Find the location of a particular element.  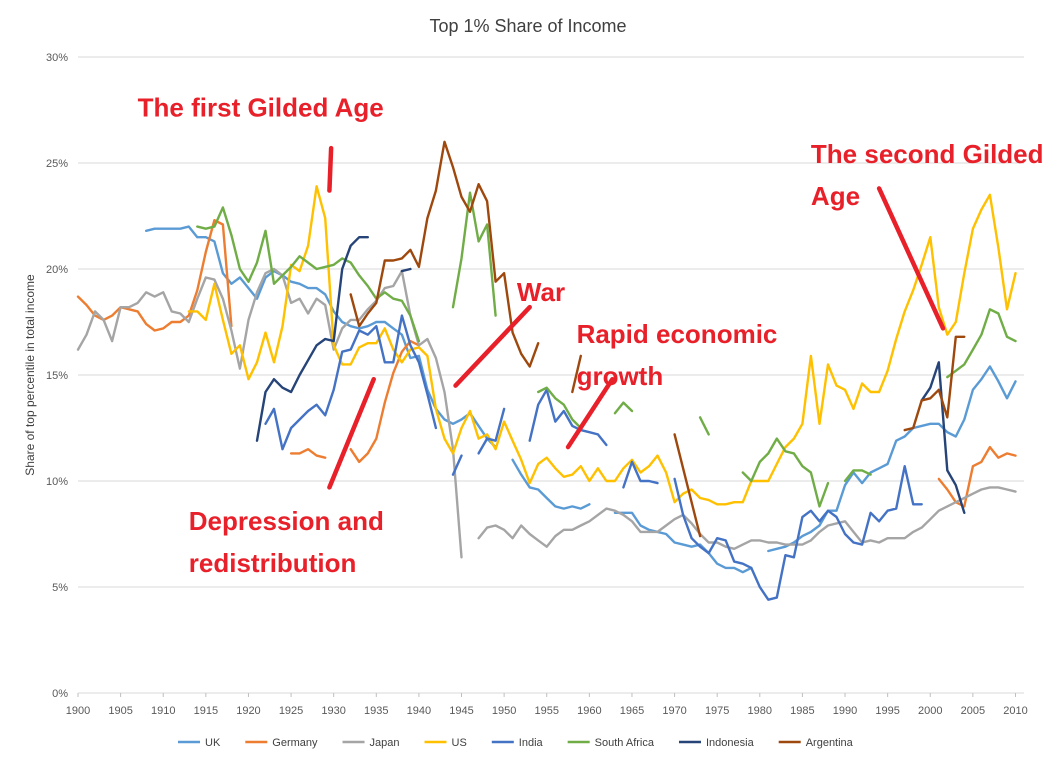

x-tick-label: 1905 is located at coordinates (120, 711).